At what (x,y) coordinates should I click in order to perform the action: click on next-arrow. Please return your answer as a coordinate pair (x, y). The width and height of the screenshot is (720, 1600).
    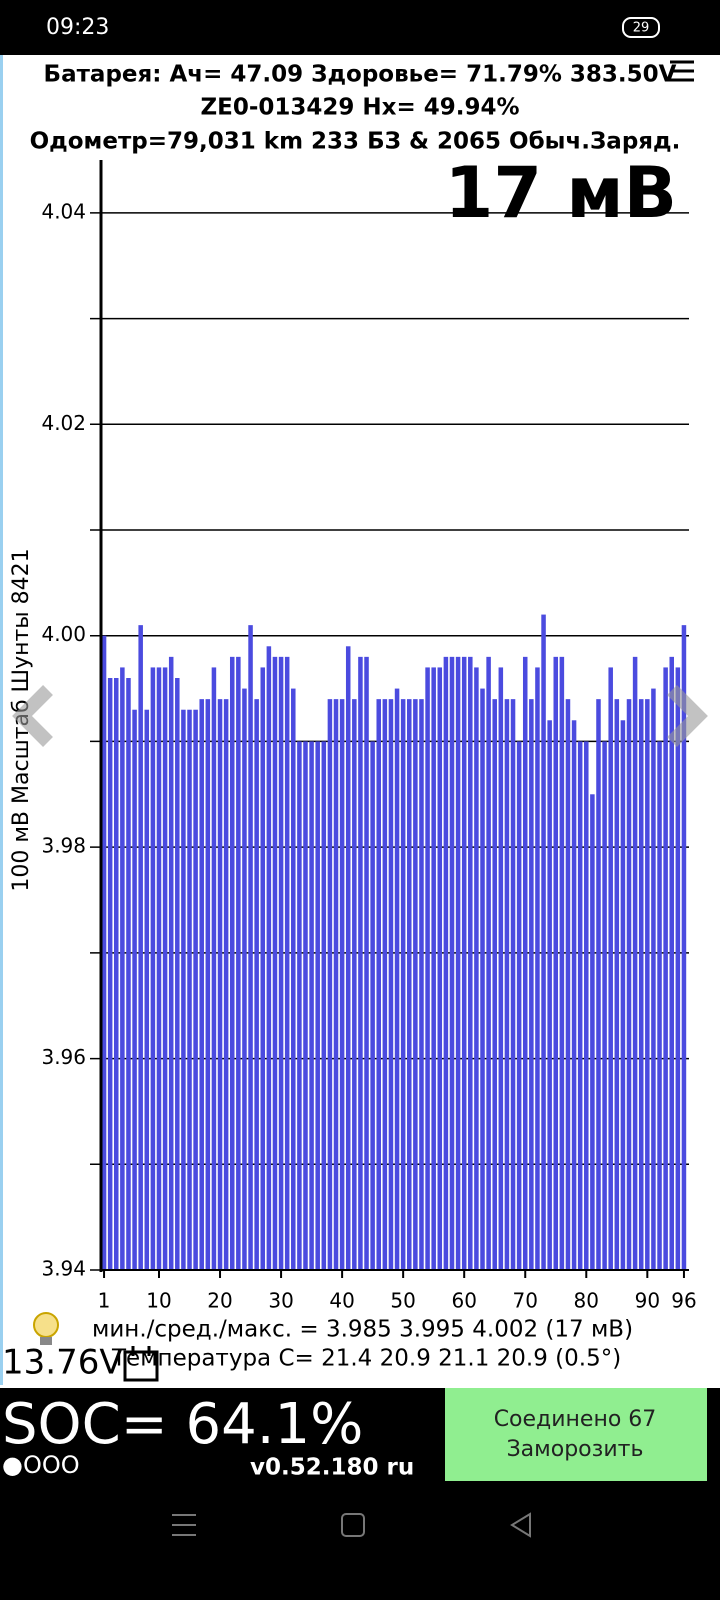
    Looking at the image, I should click on (687, 716).